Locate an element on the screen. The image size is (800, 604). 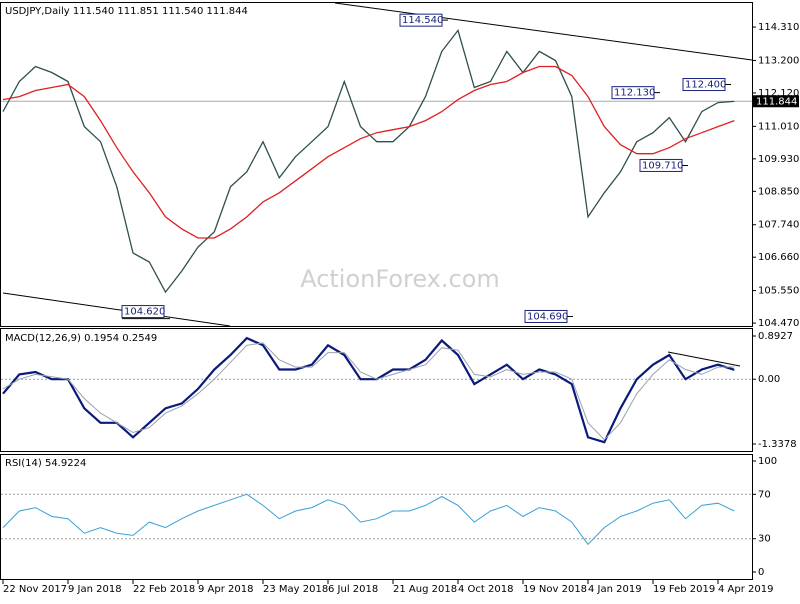
y-tick-label: 114.310 is located at coordinates (778, 27).